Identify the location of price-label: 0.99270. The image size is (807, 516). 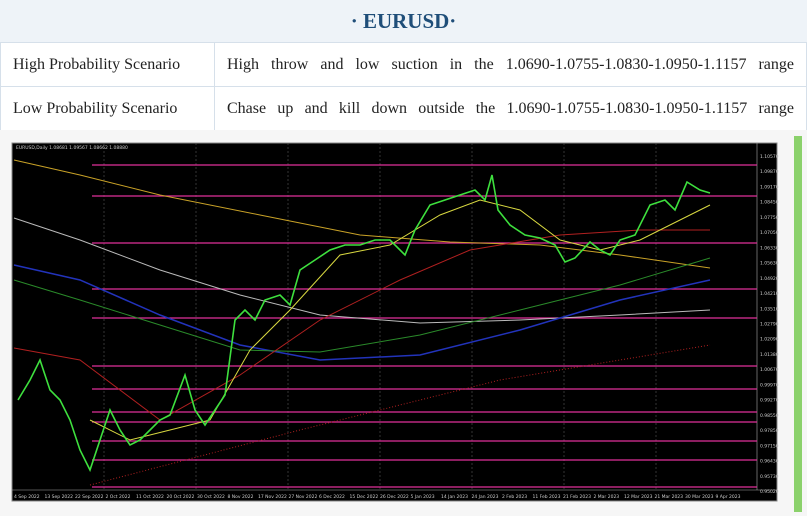
(769, 401).